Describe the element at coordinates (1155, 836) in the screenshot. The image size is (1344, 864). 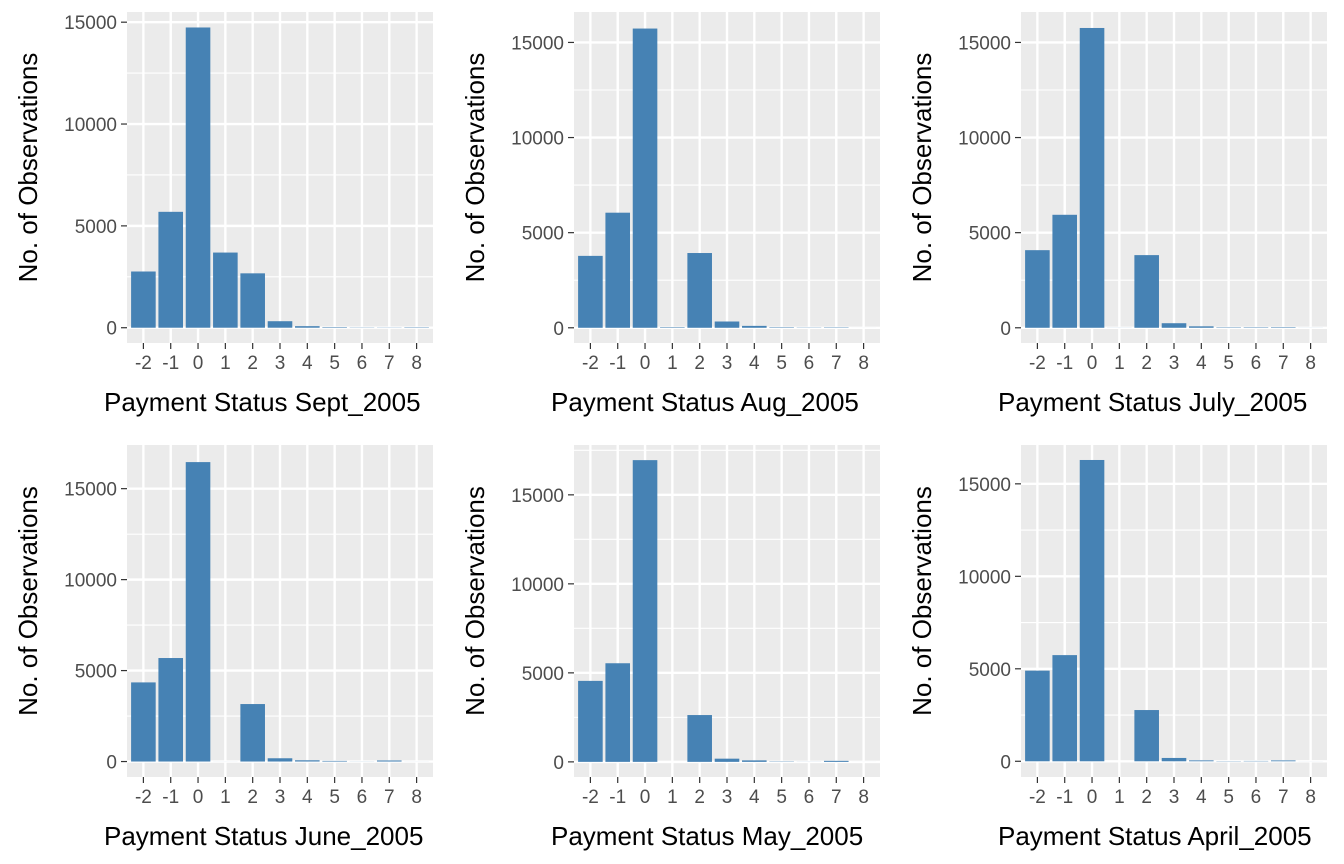
I see `x-axis-title: Payment Status April_2005` at that location.